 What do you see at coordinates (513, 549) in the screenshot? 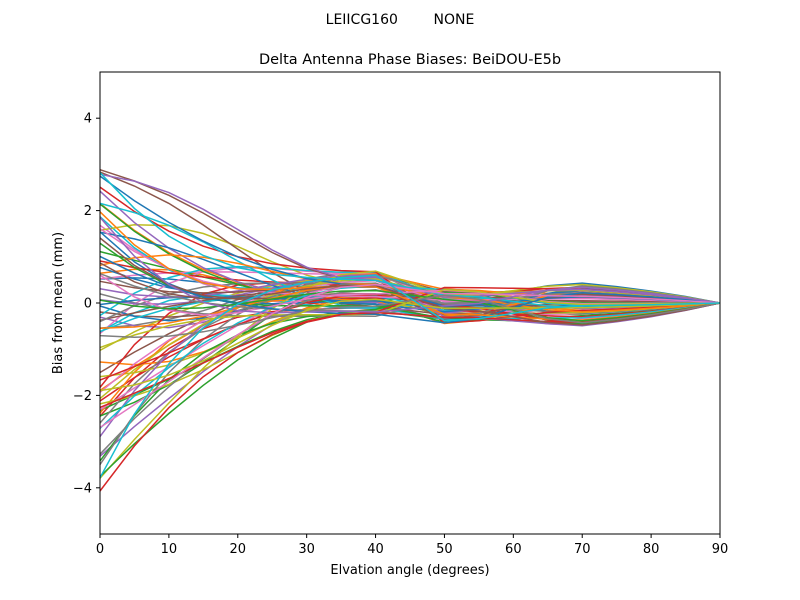
I see `x-tick-label: 60` at bounding box center [513, 549].